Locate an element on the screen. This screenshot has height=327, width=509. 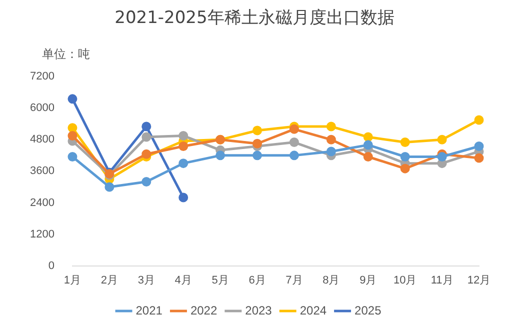
x-tick-label: 10月 is located at coordinates (405, 280).